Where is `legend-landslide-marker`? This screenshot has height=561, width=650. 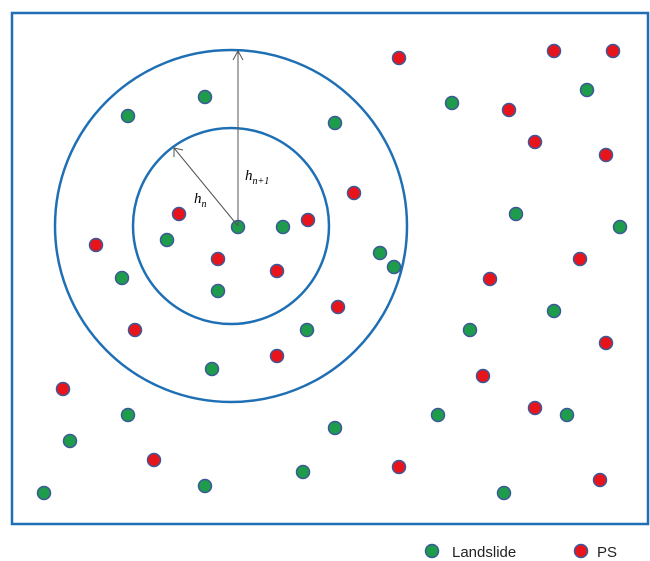 legend-landslide-marker is located at coordinates (432, 551).